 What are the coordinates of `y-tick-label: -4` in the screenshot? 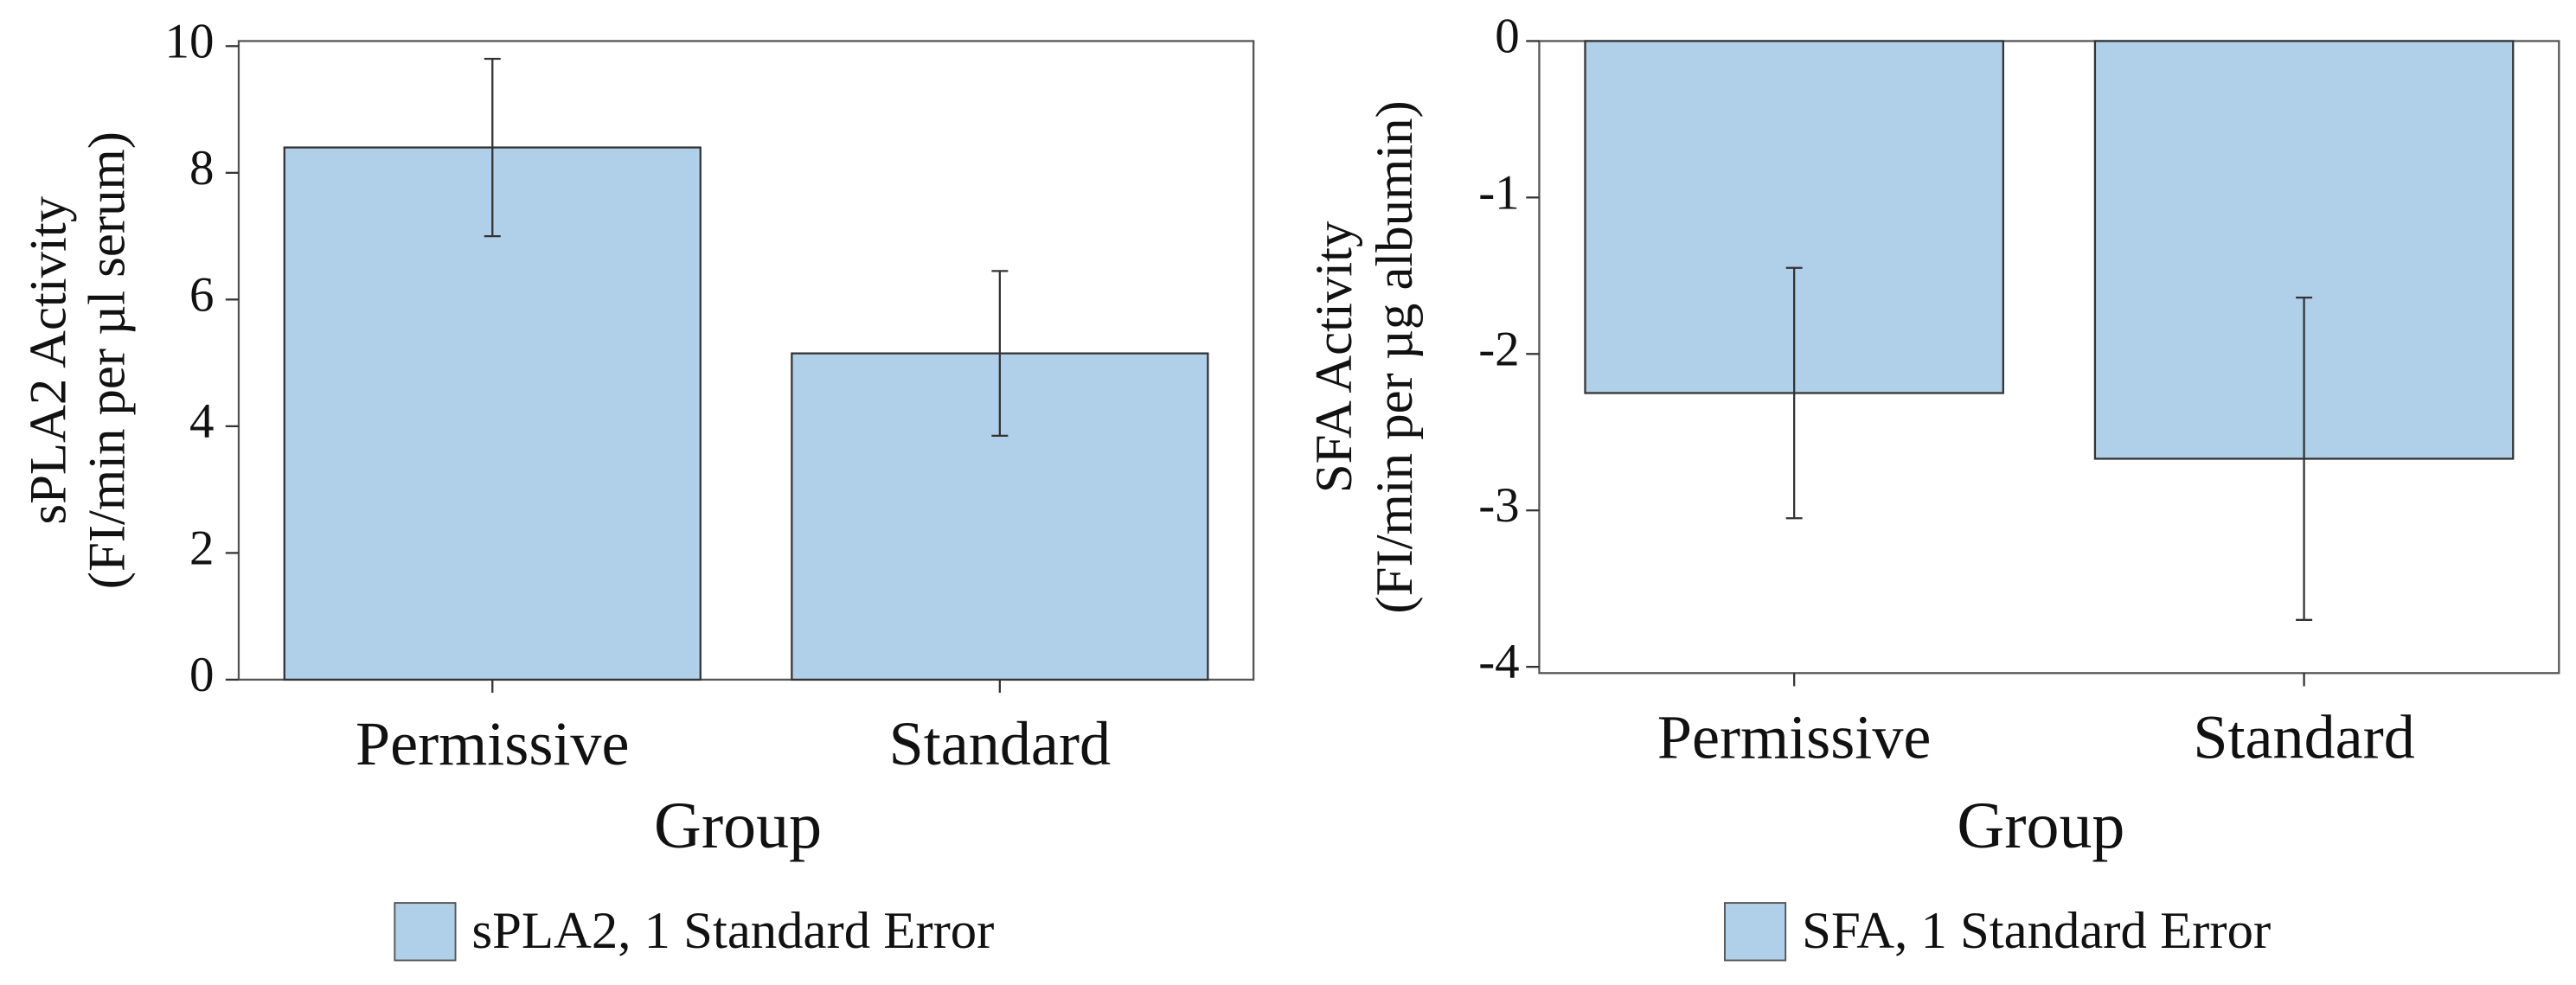 It's located at (1498, 662).